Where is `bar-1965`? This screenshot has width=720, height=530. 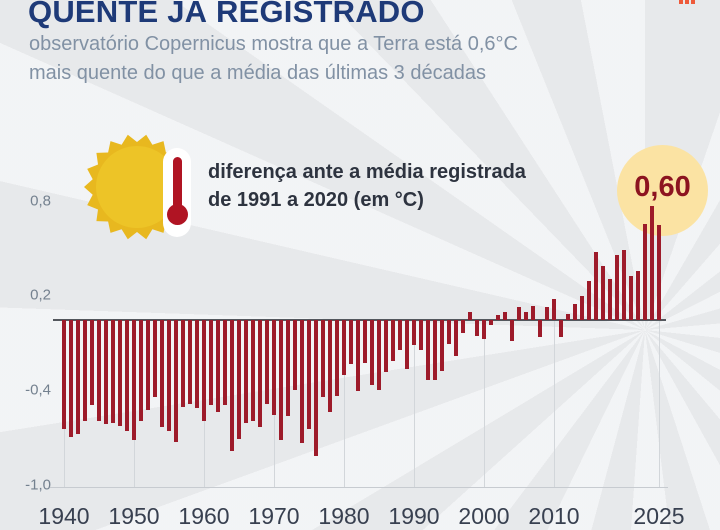 bar-1965 is located at coordinates (239, 379).